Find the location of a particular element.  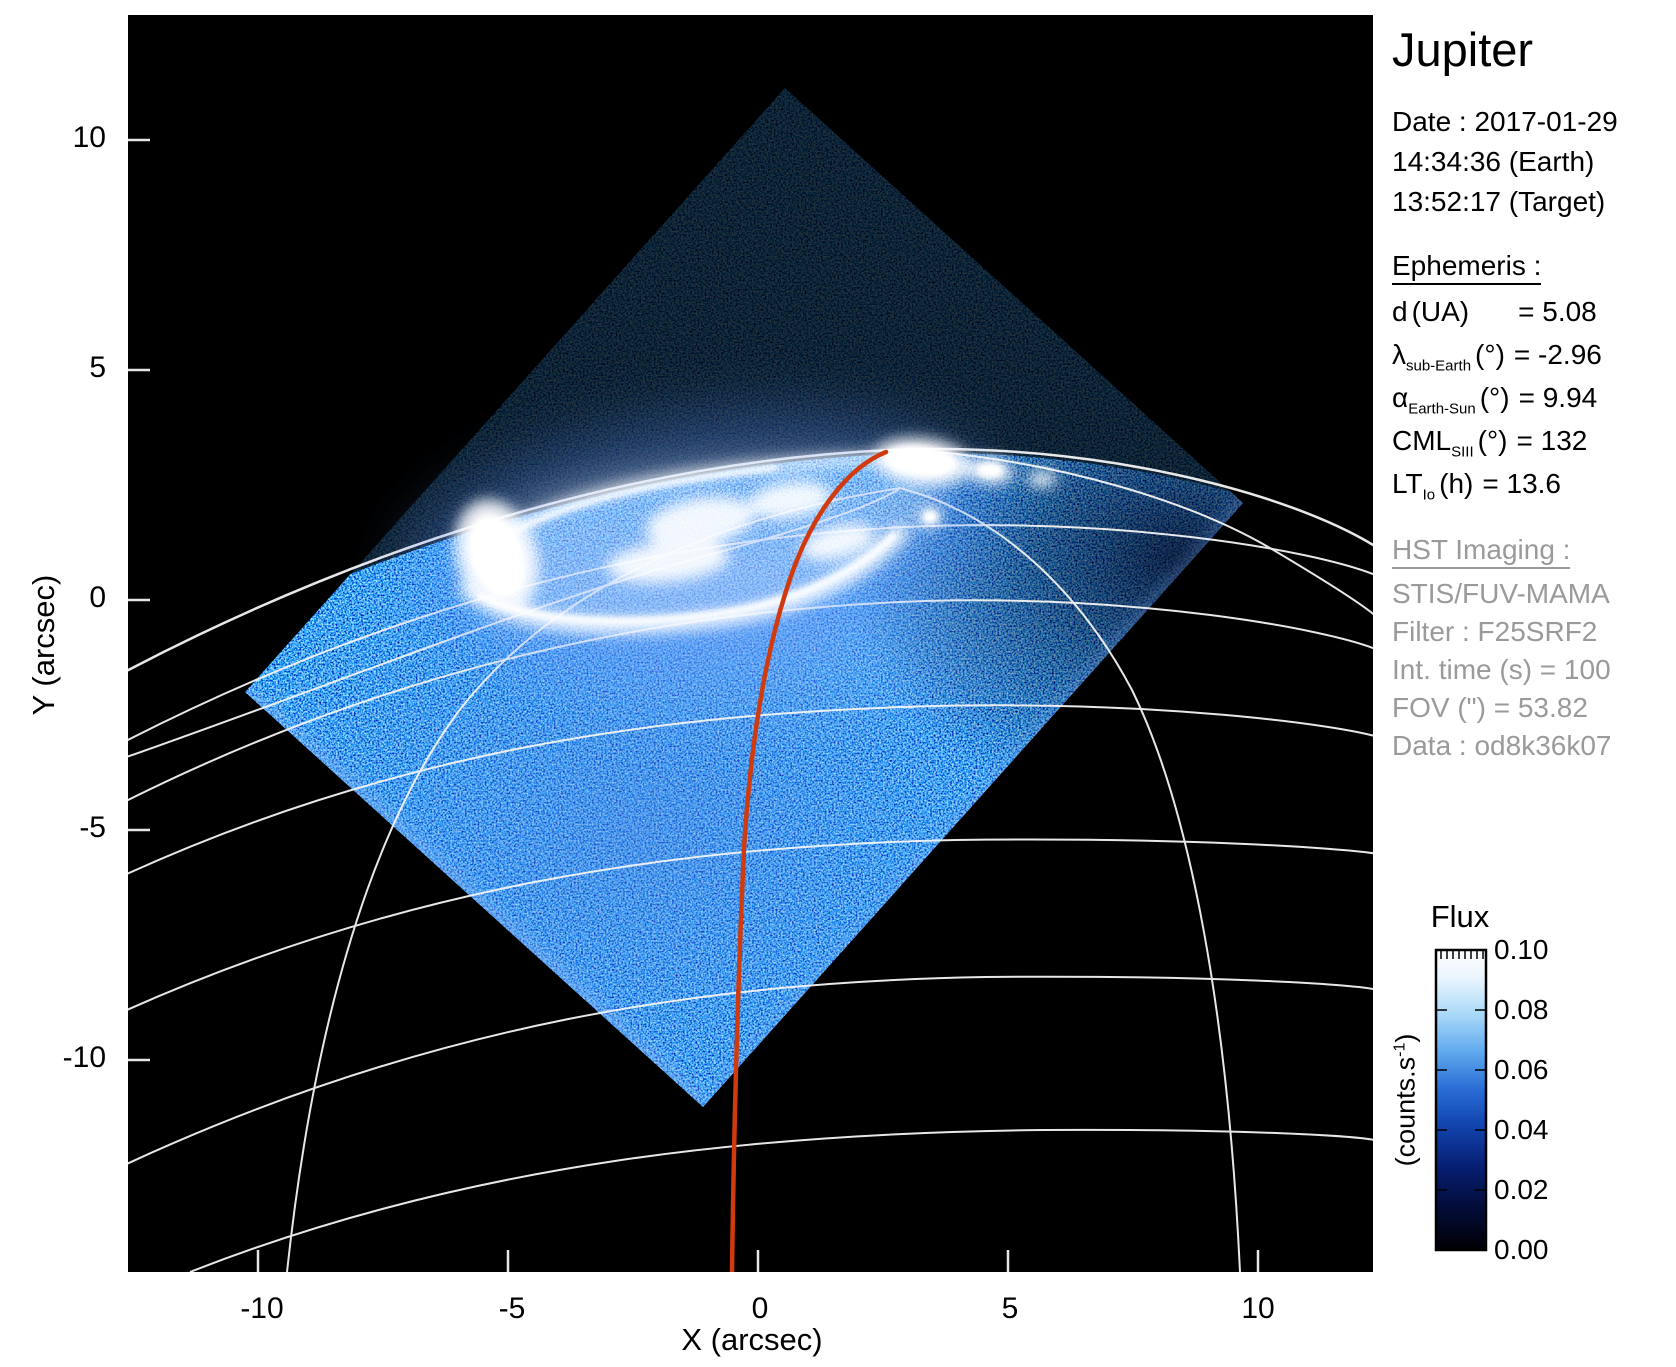

y-tick--5: -5 is located at coordinates (92, 827).